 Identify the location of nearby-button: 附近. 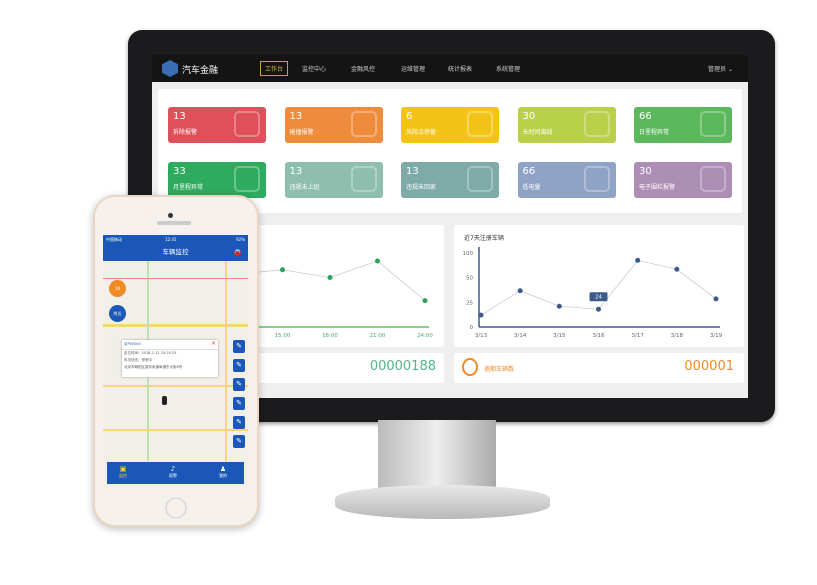
(117, 313).